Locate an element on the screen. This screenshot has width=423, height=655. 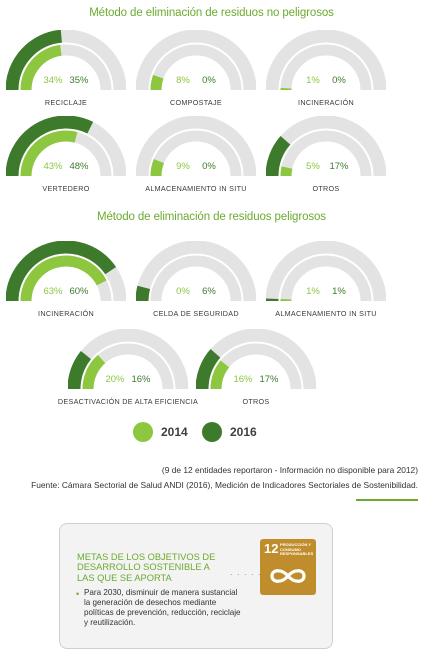
legend-2016-label: 2016 is located at coordinates (243, 432).